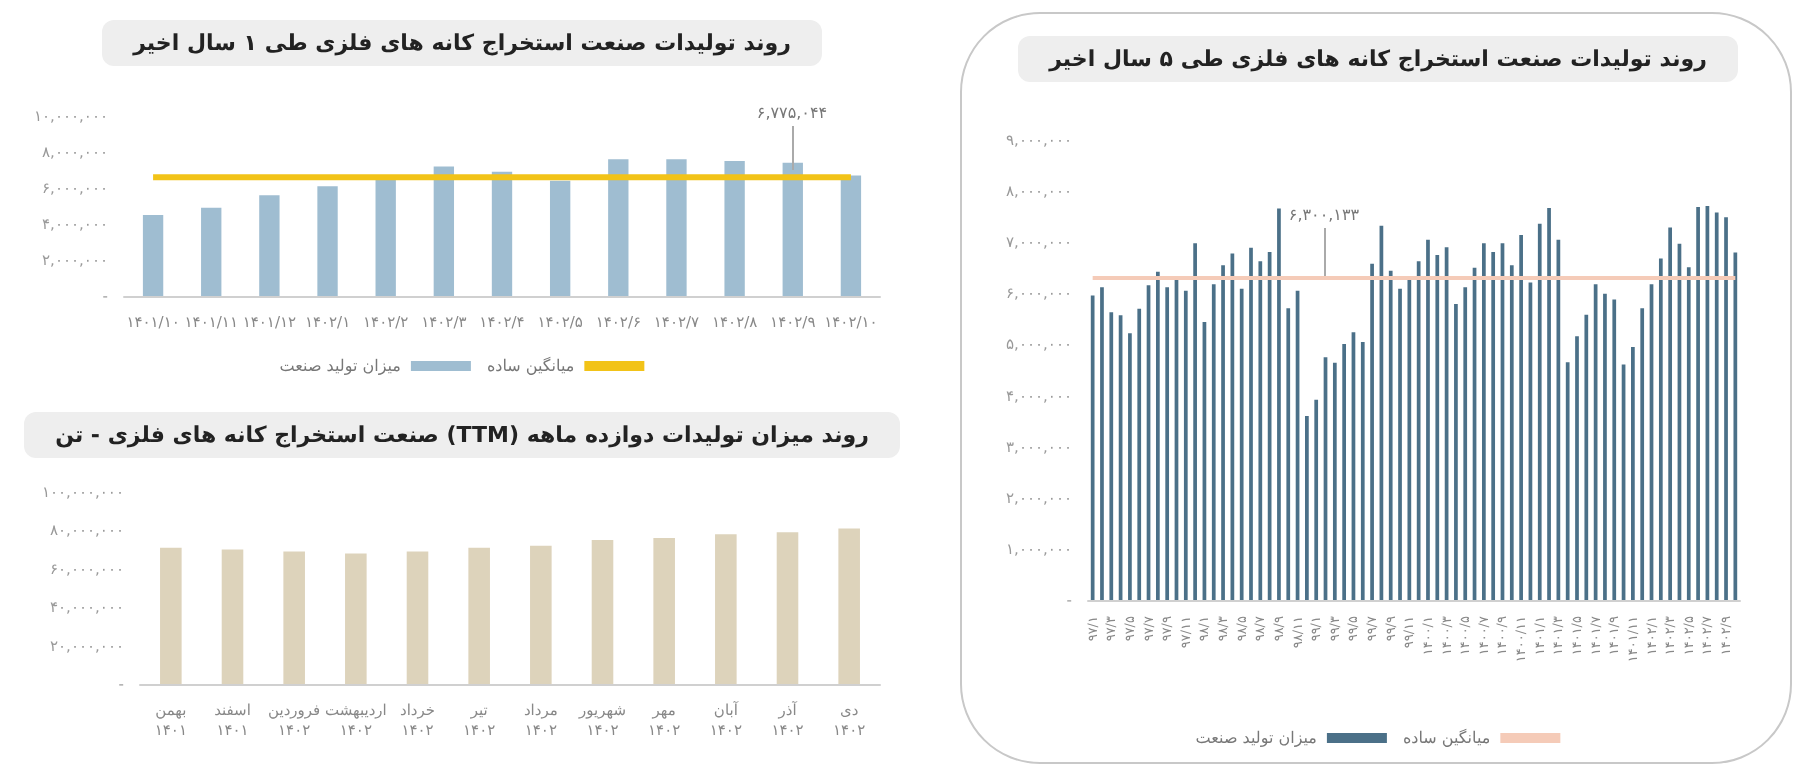  I want to click on chart-title: روند تولیدات صنعت استخراج کانه های فلزی طی ۱ سال اخیر, so click(462, 43).